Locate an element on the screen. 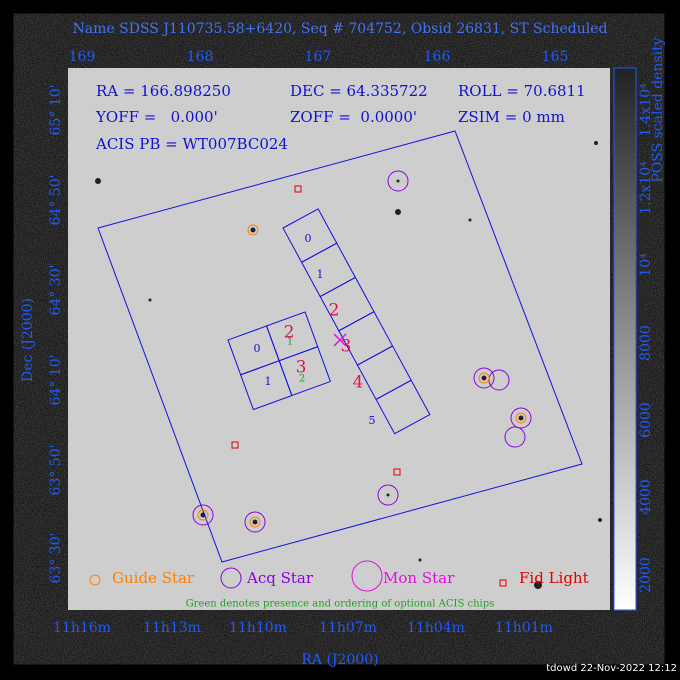 The height and width of the screenshot is (680, 680). colorbar-tick: 4000 is located at coordinates (646, 497).